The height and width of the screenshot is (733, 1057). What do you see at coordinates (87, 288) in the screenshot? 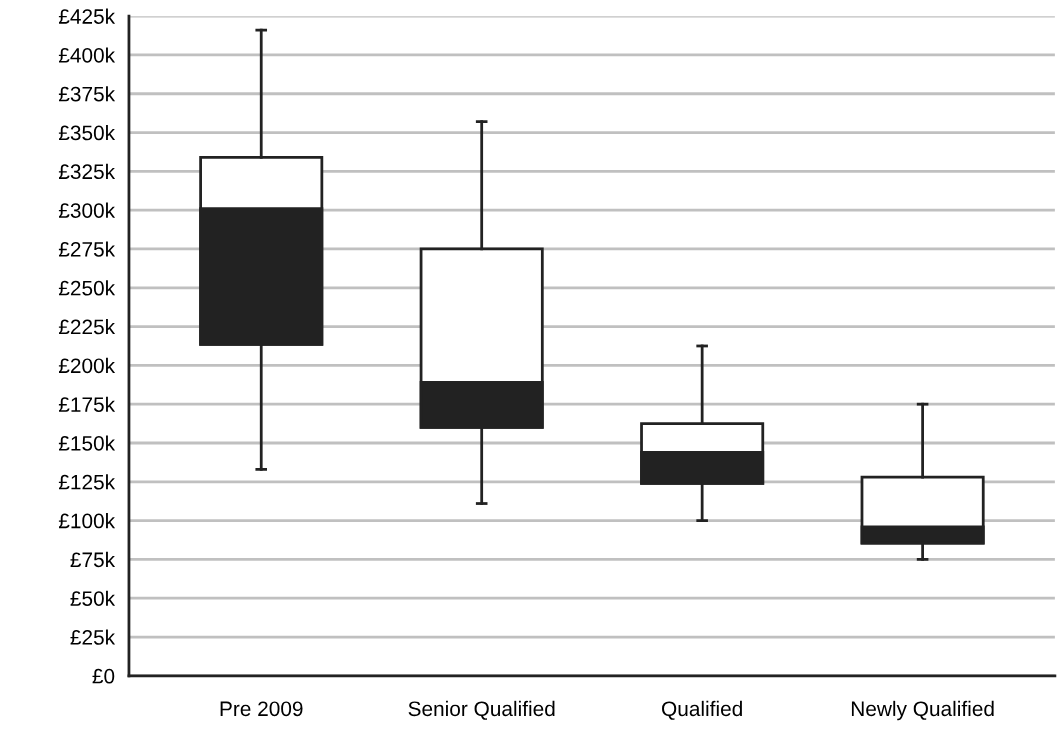
I see `y-tick-label: £250k` at bounding box center [87, 288].